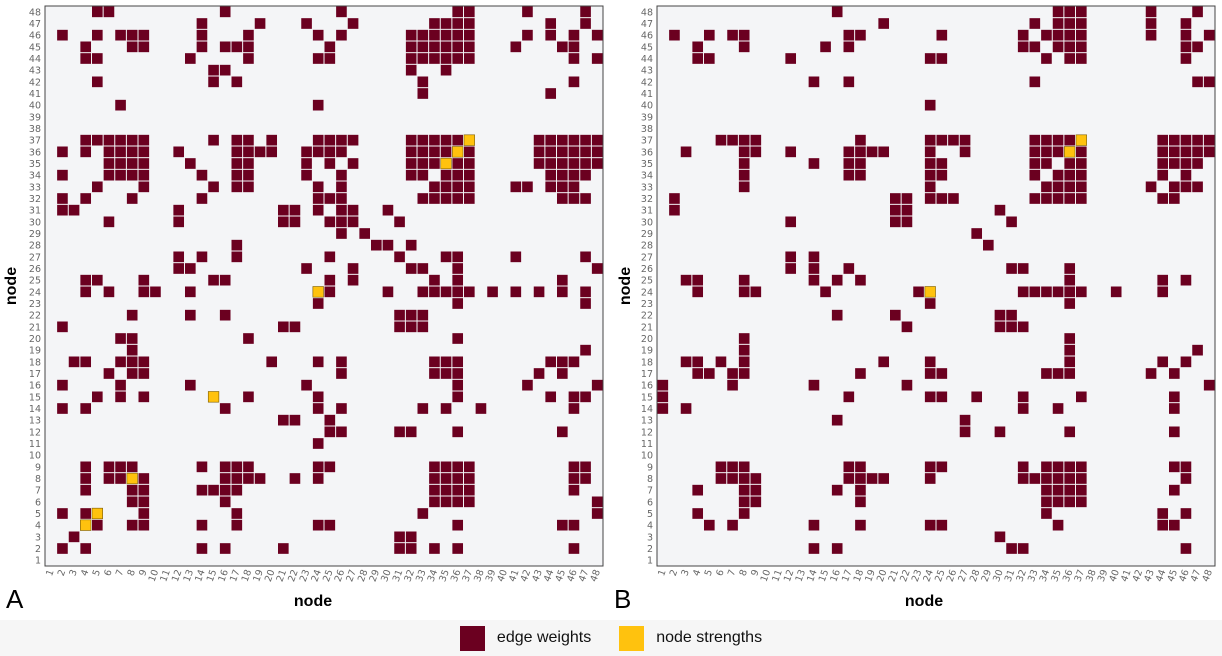 The width and height of the screenshot is (1222, 656). I want to click on y-tick-label: 17, so click(647, 374).